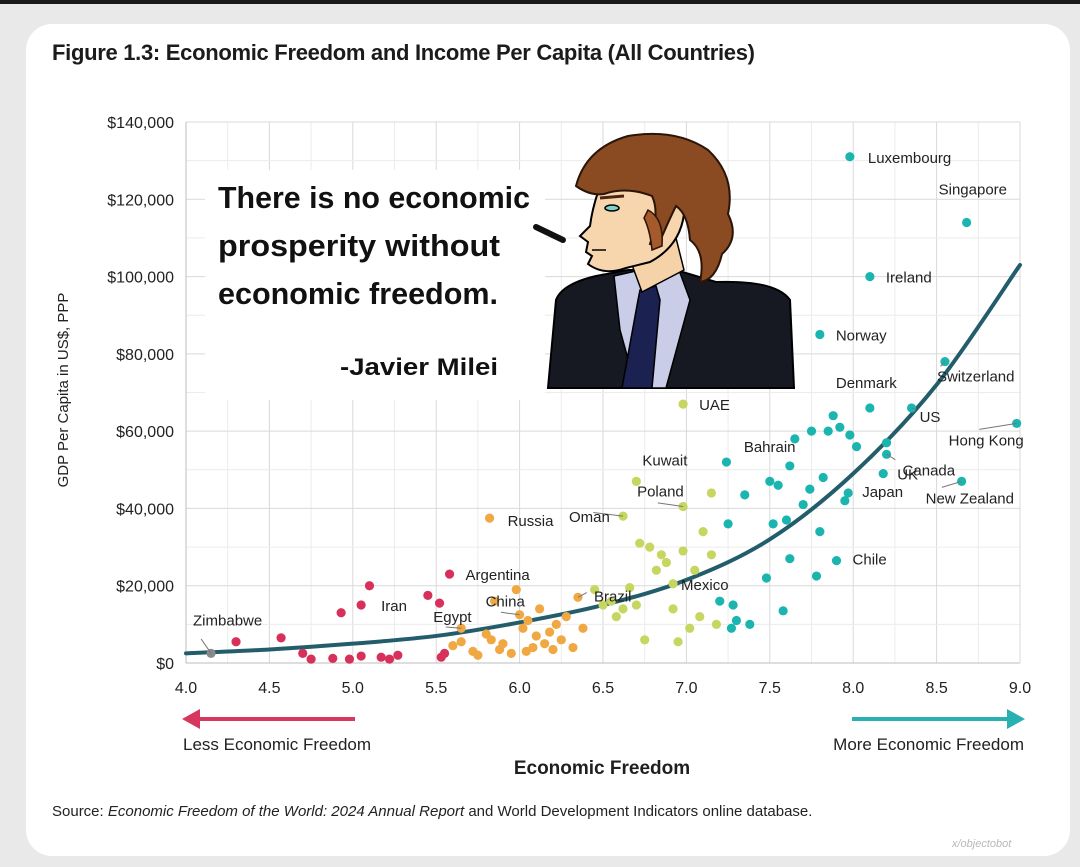 This screenshot has height=867, width=1080. Describe the element at coordinates (80, 811) in the screenshot. I see `source-prefix: Source:` at that location.